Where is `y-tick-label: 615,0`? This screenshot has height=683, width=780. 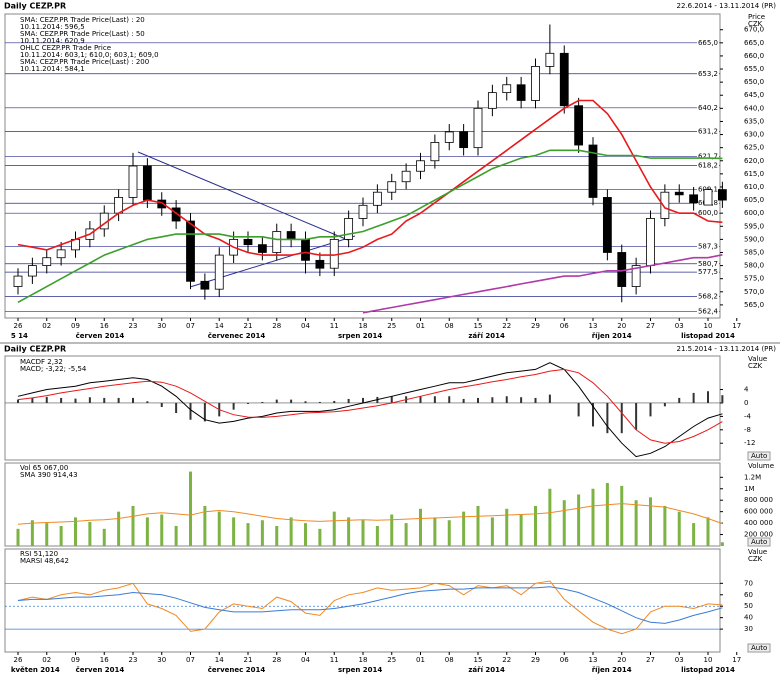
y-tick-label: 615,0 is located at coordinates (754, 174).